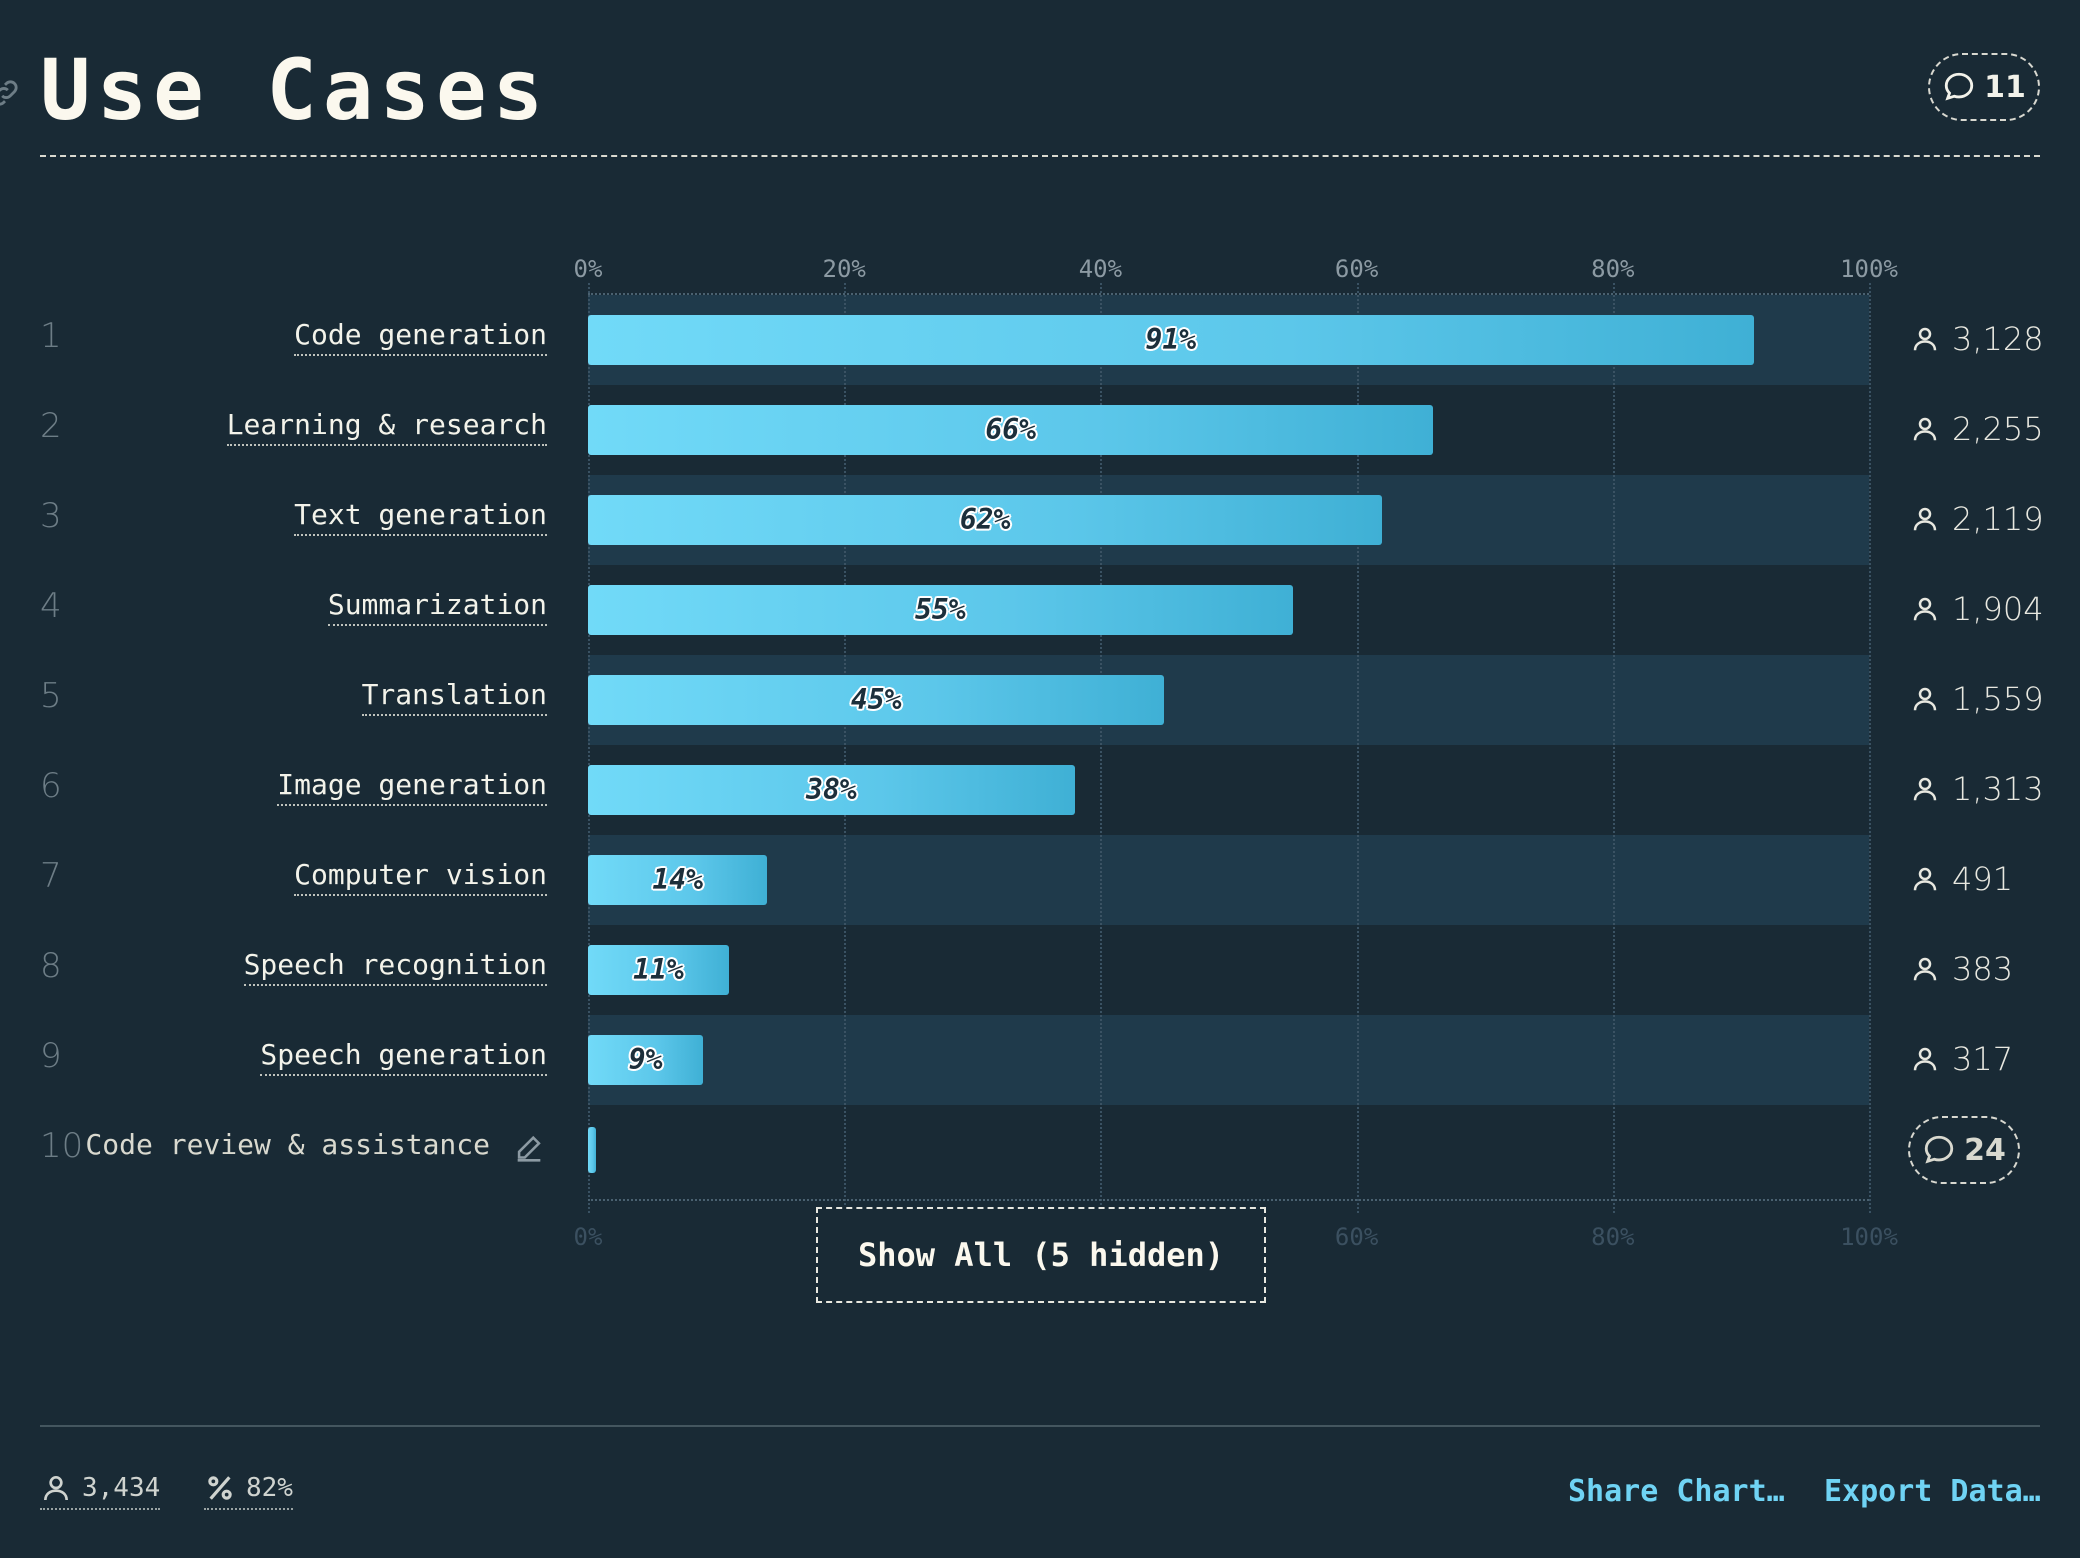 The image size is (2080, 1558). What do you see at coordinates (1041, 1255) in the screenshot?
I see `show-all-button: Show All (5 hidden)` at bounding box center [1041, 1255].